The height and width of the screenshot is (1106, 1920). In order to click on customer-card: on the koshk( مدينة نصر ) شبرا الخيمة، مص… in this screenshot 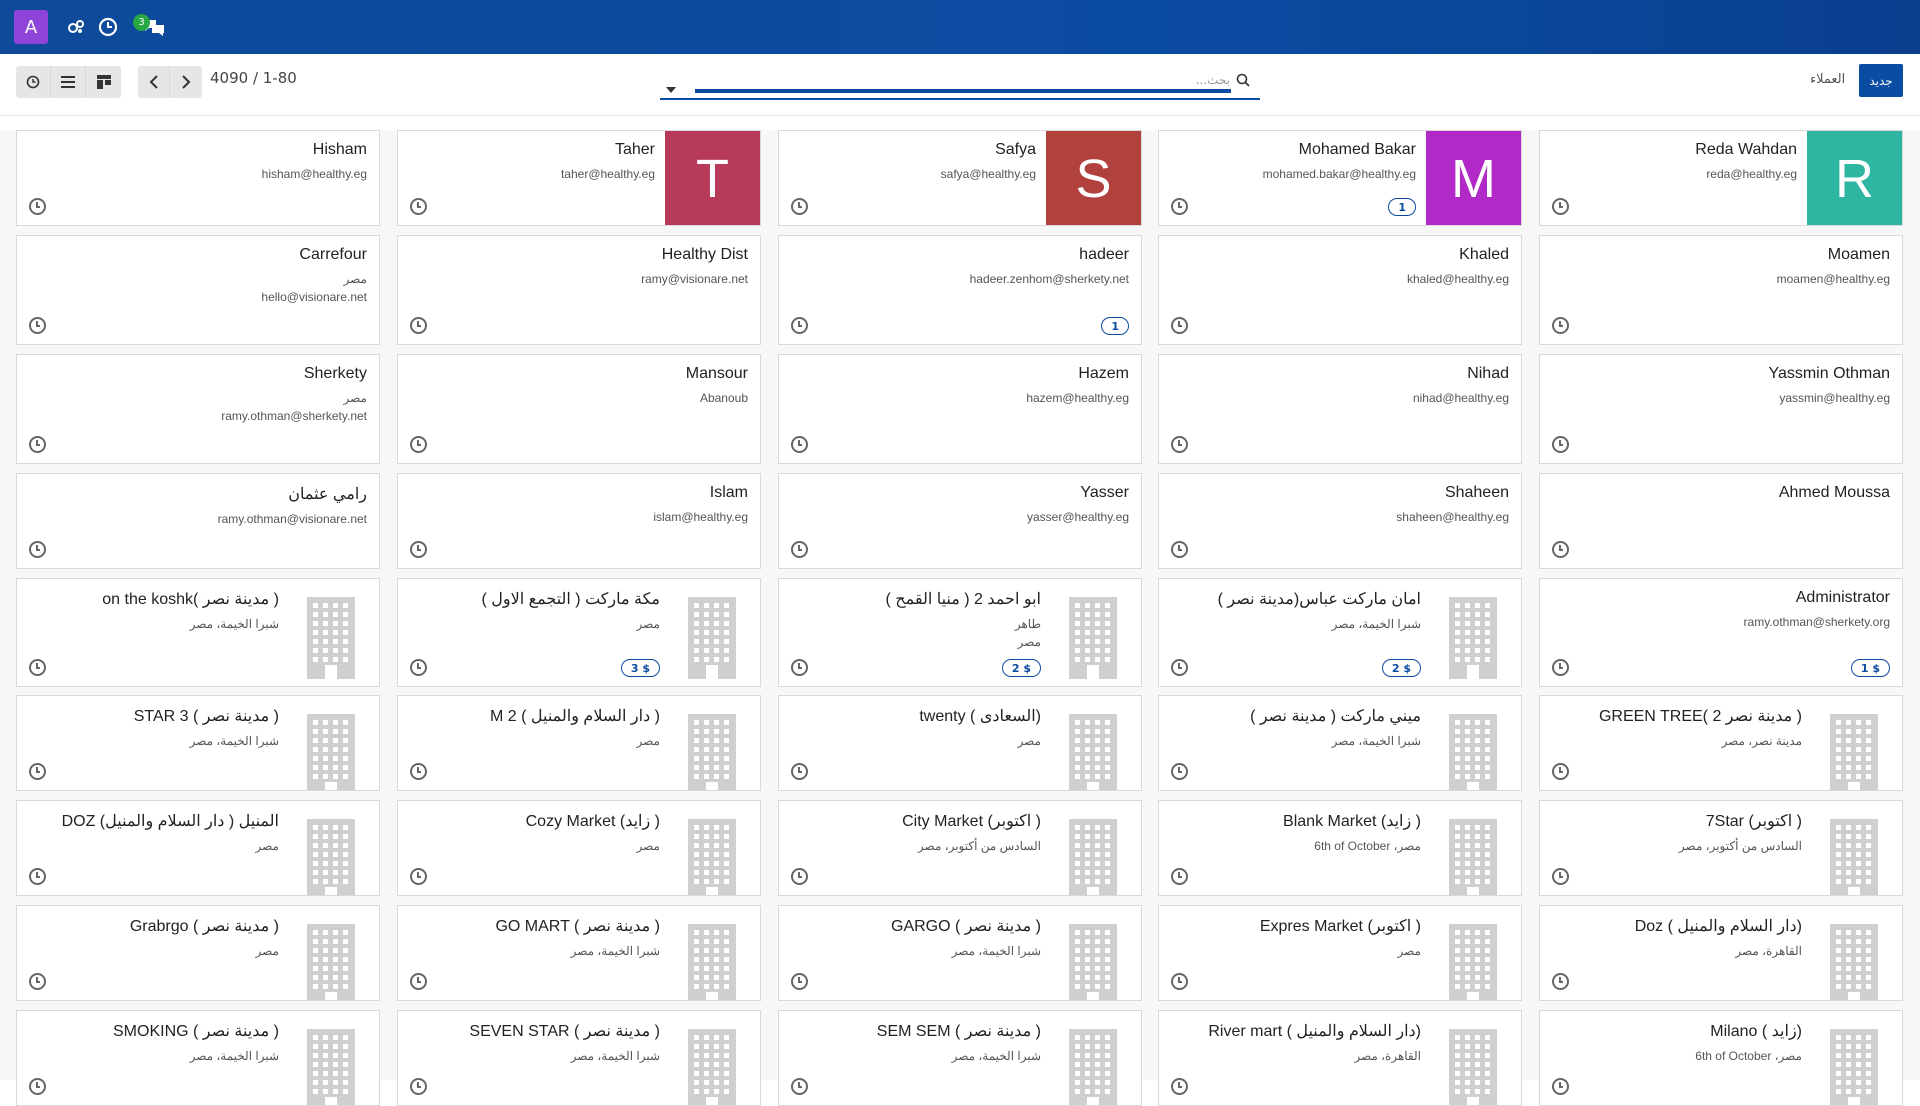, I will do `click(198, 632)`.